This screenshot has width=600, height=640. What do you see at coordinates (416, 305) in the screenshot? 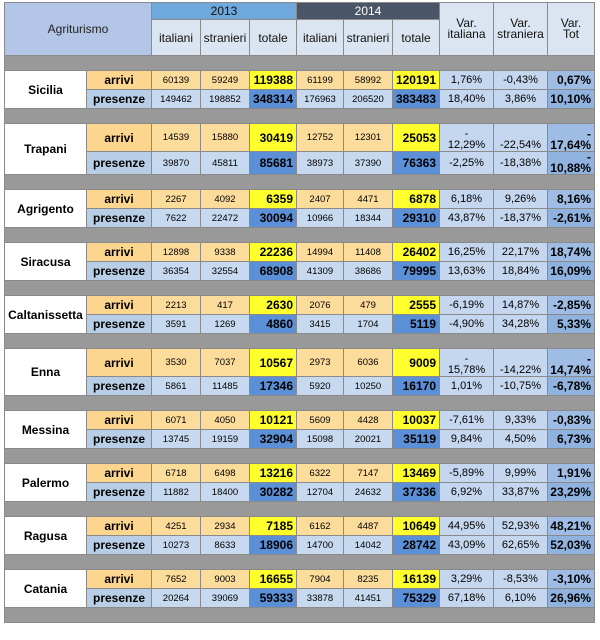
I see `arrivi-totale-2014-caltanissetta: 2555` at bounding box center [416, 305].